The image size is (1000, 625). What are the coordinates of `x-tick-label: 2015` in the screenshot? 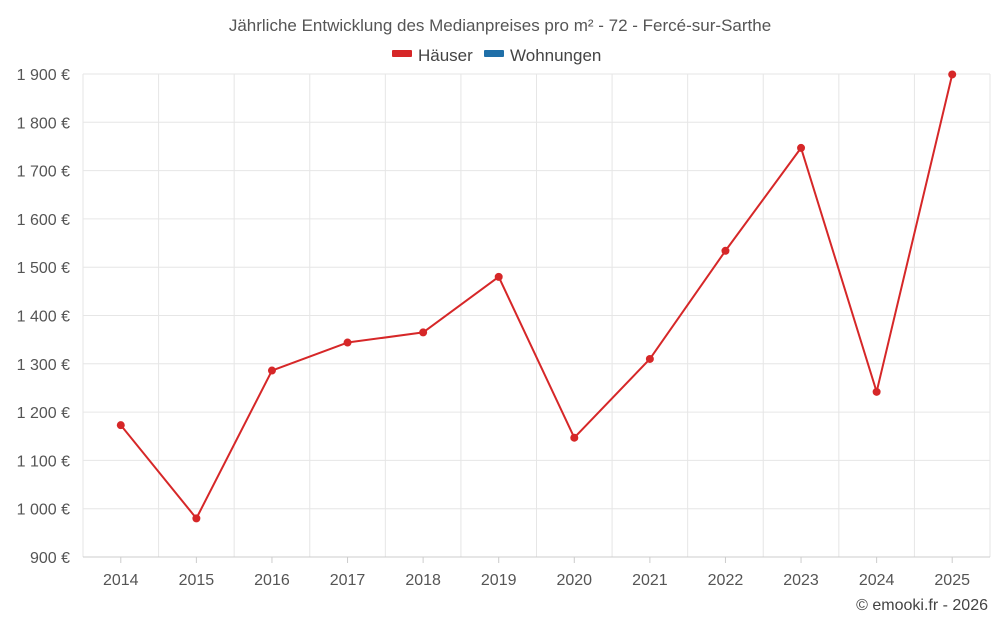 It's located at (197, 580).